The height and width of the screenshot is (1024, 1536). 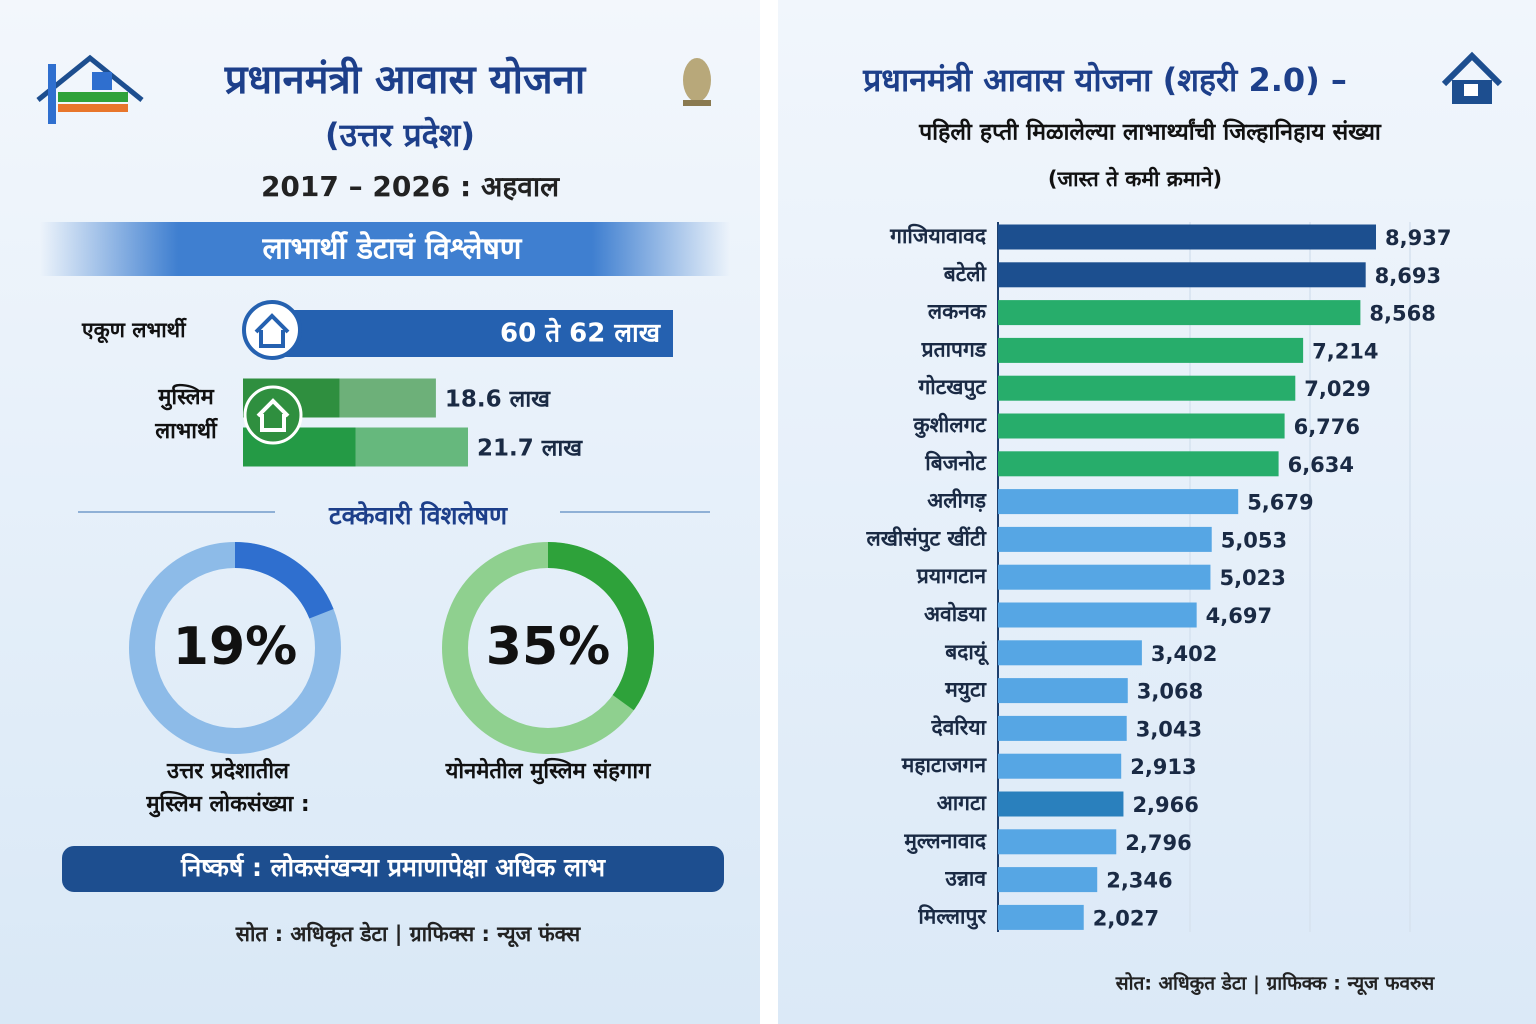 I want to click on category-label: लकनक, so click(x=957, y=312).